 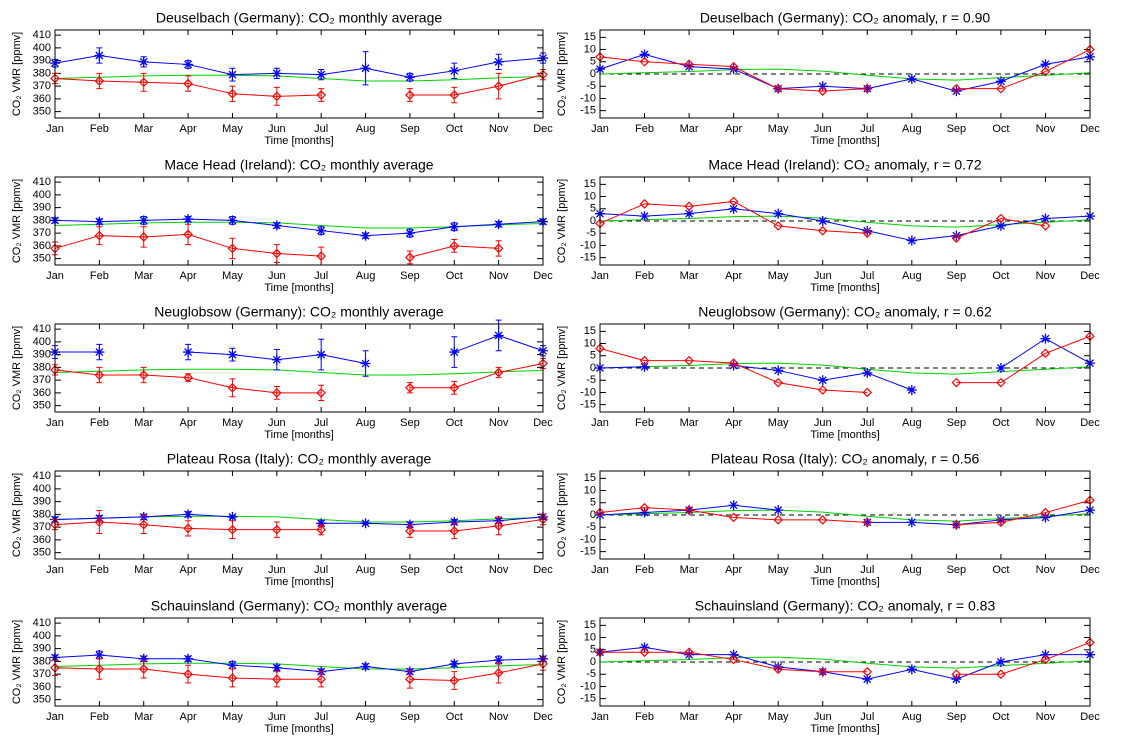 What do you see at coordinates (321, 276) in the screenshot?
I see `x-tick-label: Jul` at bounding box center [321, 276].